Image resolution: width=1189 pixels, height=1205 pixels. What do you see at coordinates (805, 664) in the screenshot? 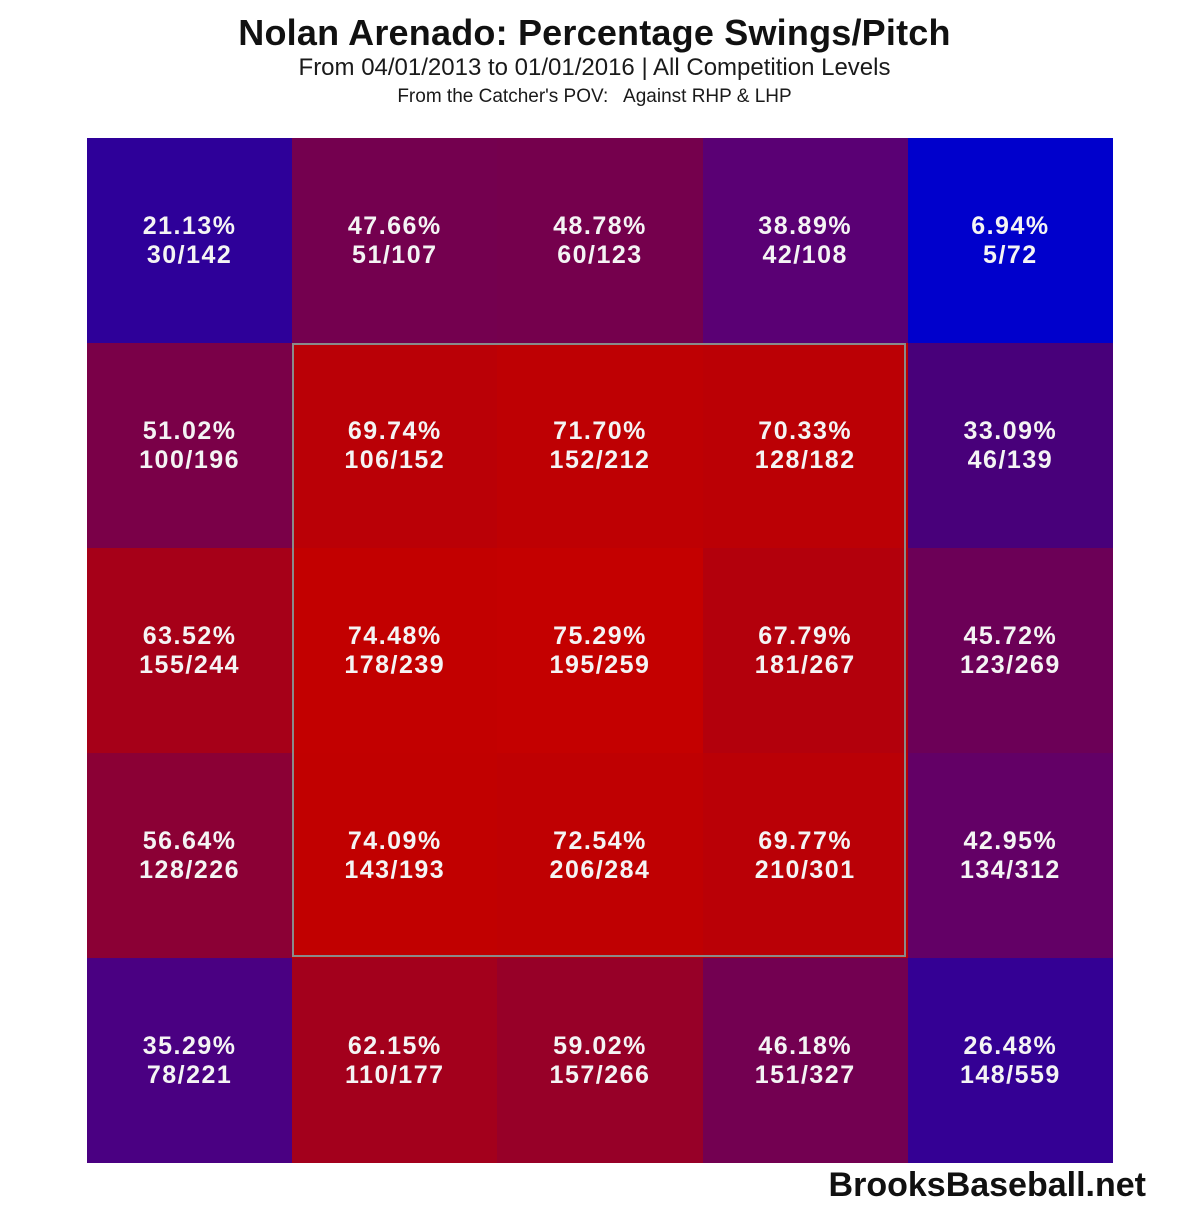
I see `cell-fraction: 181/267` at bounding box center [805, 664].